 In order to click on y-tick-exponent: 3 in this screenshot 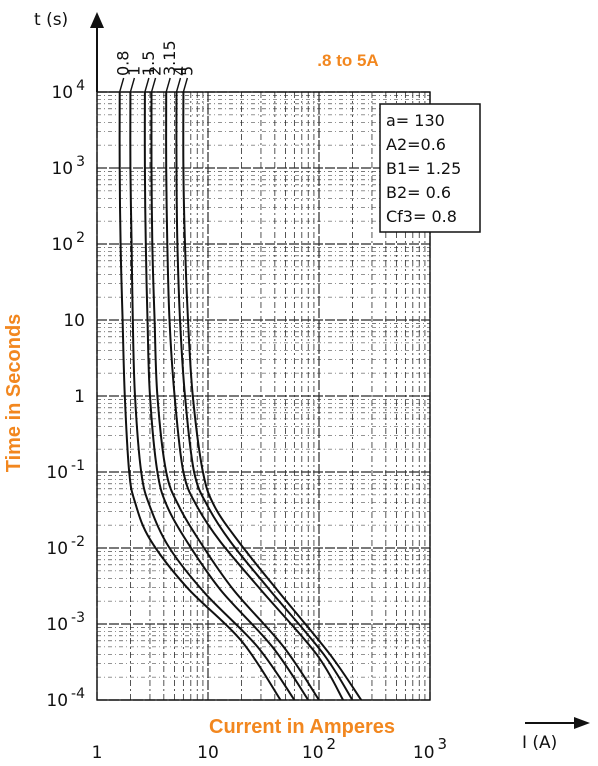, I will do `click(80, 162)`.